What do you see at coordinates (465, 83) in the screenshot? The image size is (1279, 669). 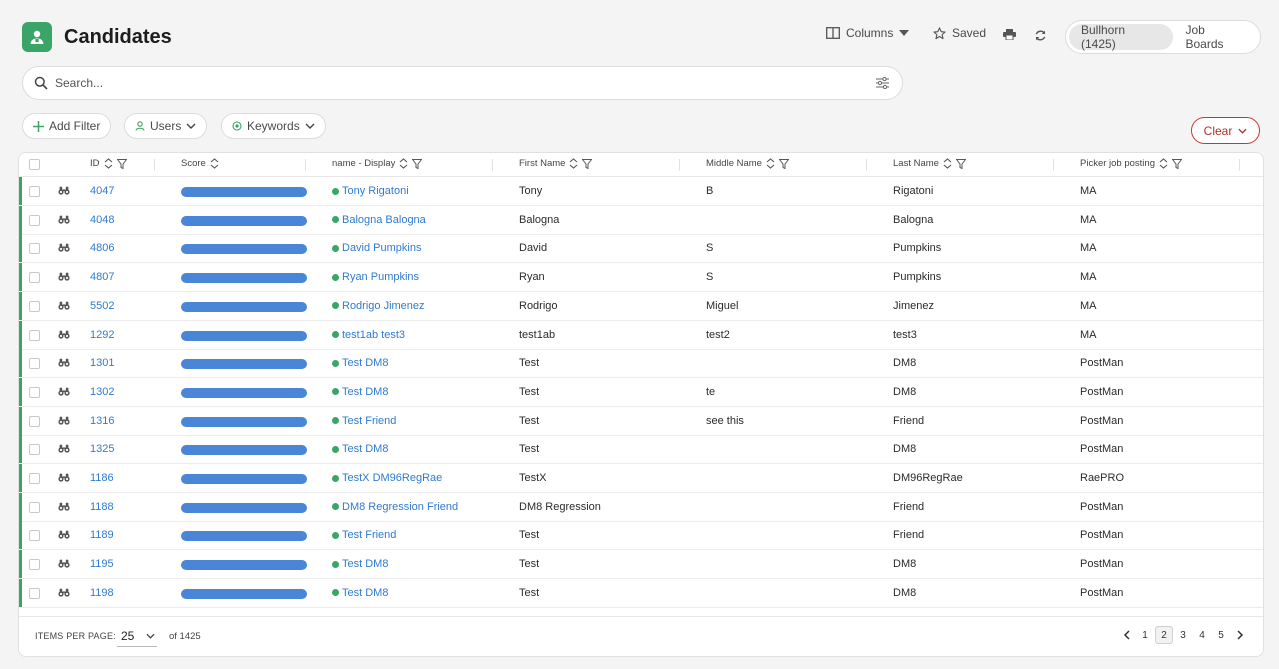 I see `search-input` at bounding box center [465, 83].